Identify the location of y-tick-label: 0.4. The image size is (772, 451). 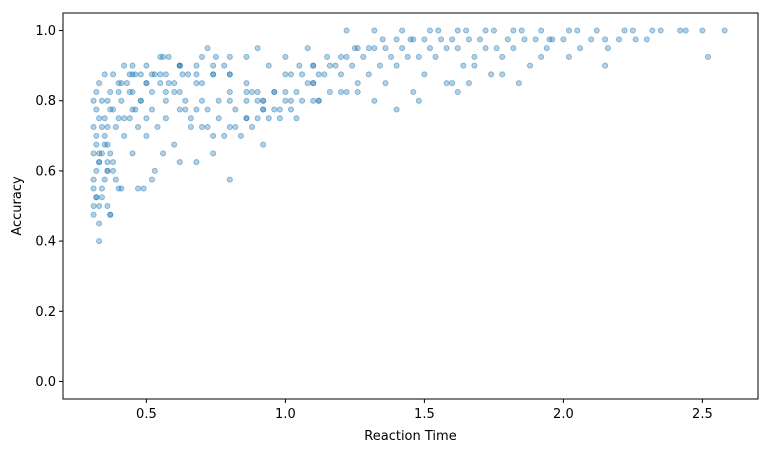
(45, 242).